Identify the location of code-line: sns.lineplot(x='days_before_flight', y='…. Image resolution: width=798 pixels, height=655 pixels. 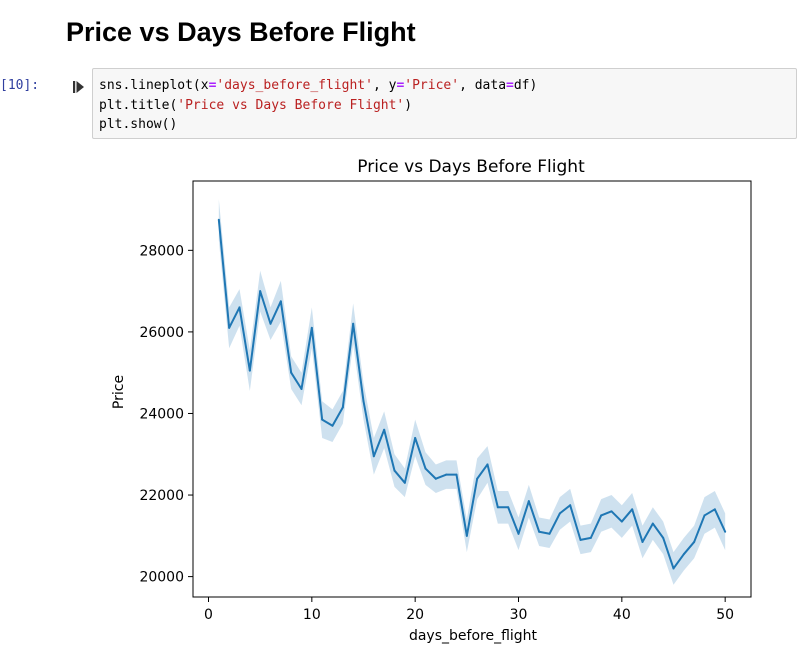
(318, 86).